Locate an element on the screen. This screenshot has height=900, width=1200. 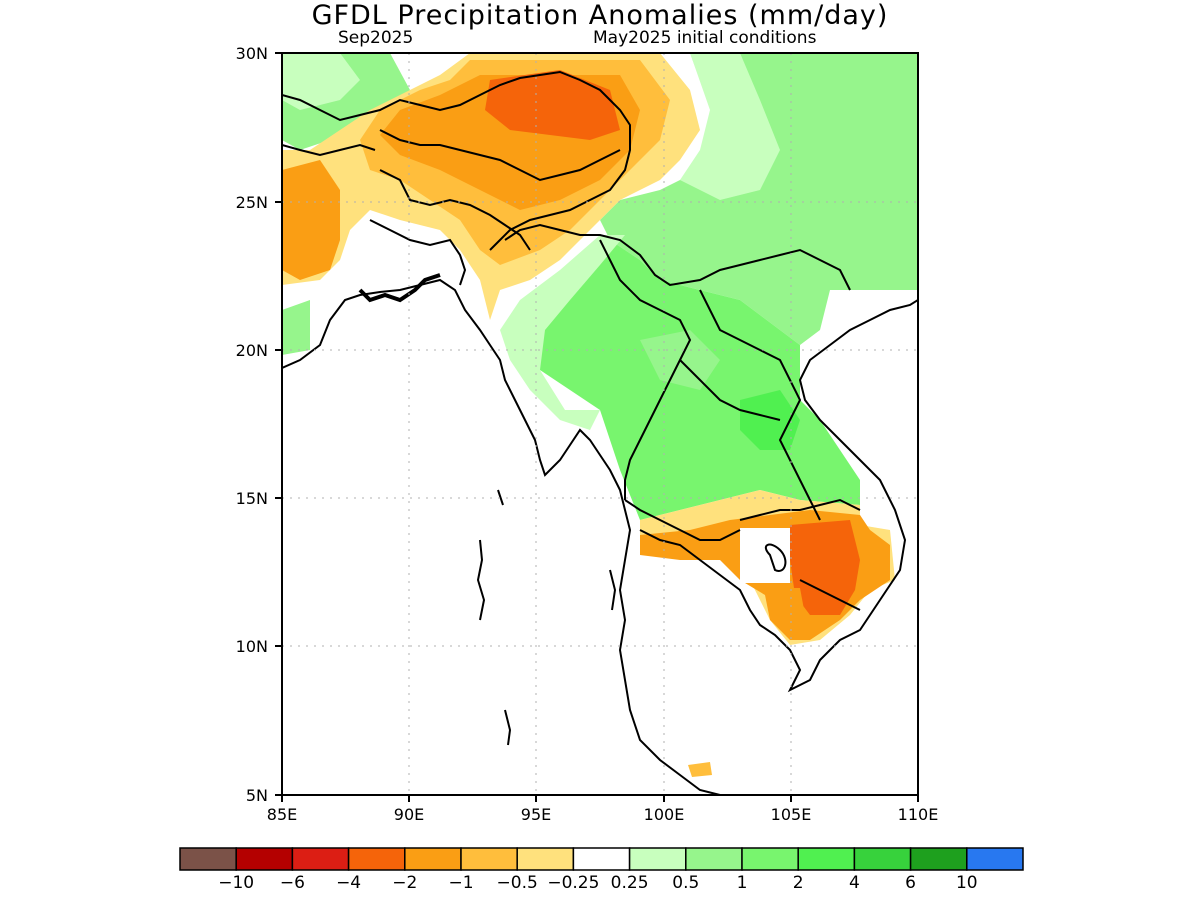
map-title: GFDL Precipitation Anomalies (mm/day) is located at coordinates (600, 15).